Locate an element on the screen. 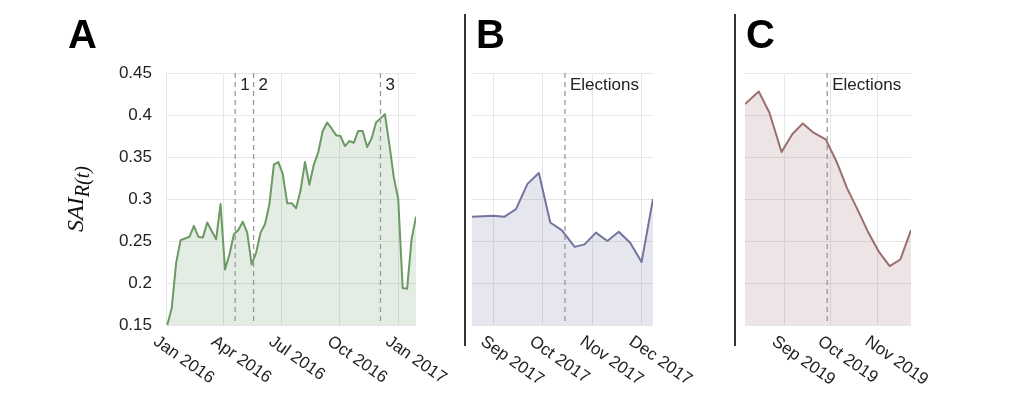 The height and width of the screenshot is (399, 1024). chart-title: B is located at coordinates (490, 34).